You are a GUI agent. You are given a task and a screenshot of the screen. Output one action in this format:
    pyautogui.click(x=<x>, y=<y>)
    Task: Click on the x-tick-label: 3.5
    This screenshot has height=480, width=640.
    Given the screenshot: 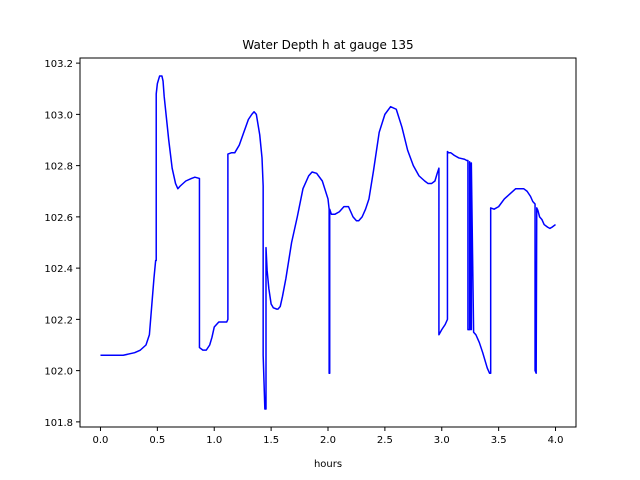 What is the action you would take?
    pyautogui.click(x=499, y=440)
    